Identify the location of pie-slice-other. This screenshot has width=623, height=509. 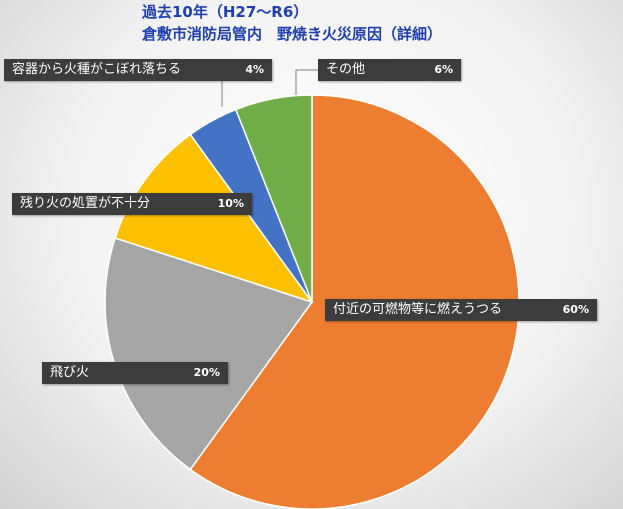
(273, 198).